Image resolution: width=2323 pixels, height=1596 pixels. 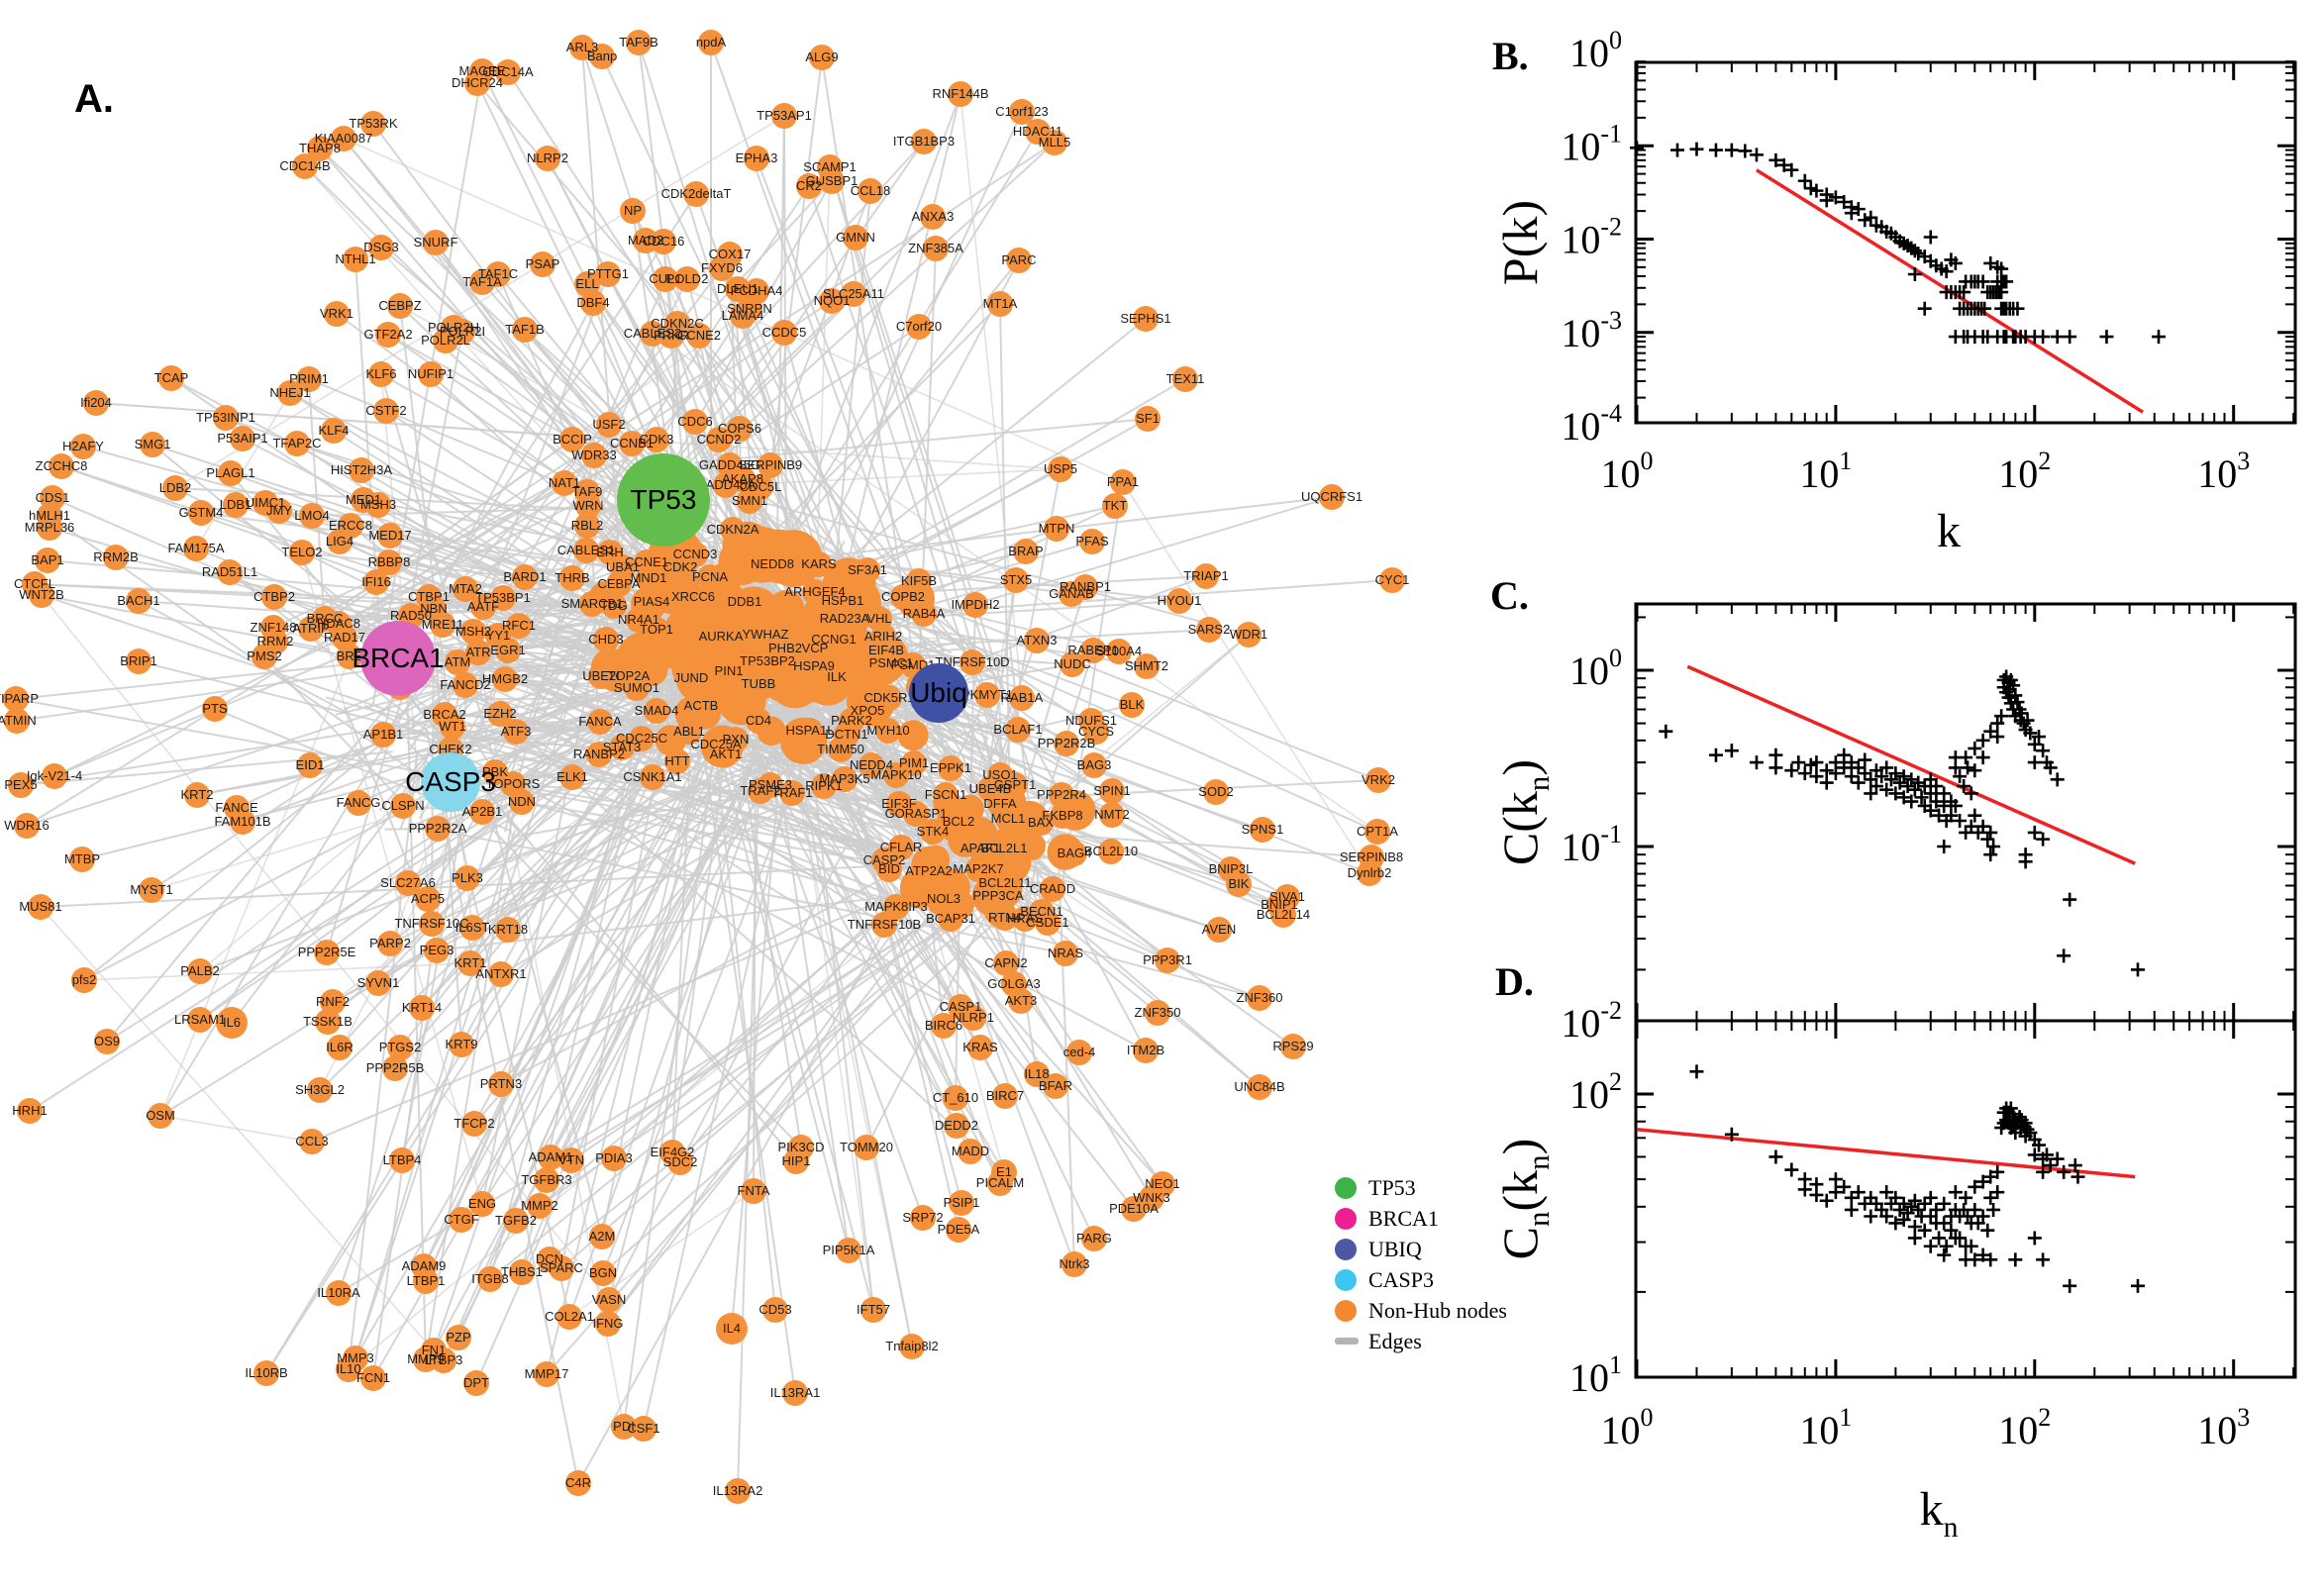 What do you see at coordinates (1524, 812) in the screenshot?
I see `svg-text: C(kn​)` at bounding box center [1524, 812].